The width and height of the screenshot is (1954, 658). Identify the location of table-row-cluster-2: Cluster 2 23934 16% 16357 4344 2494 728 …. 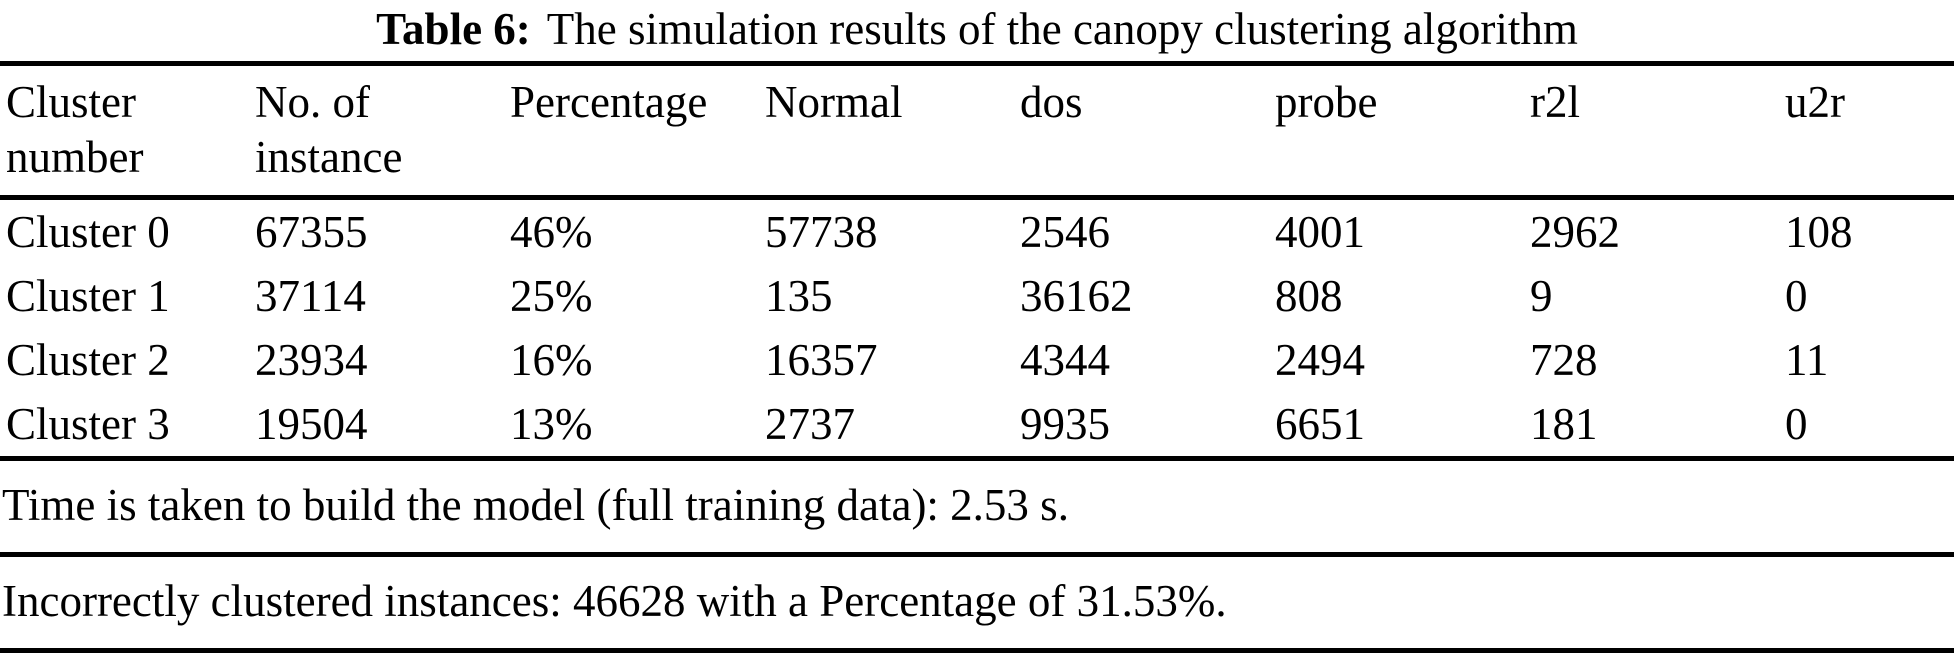
(977, 360).